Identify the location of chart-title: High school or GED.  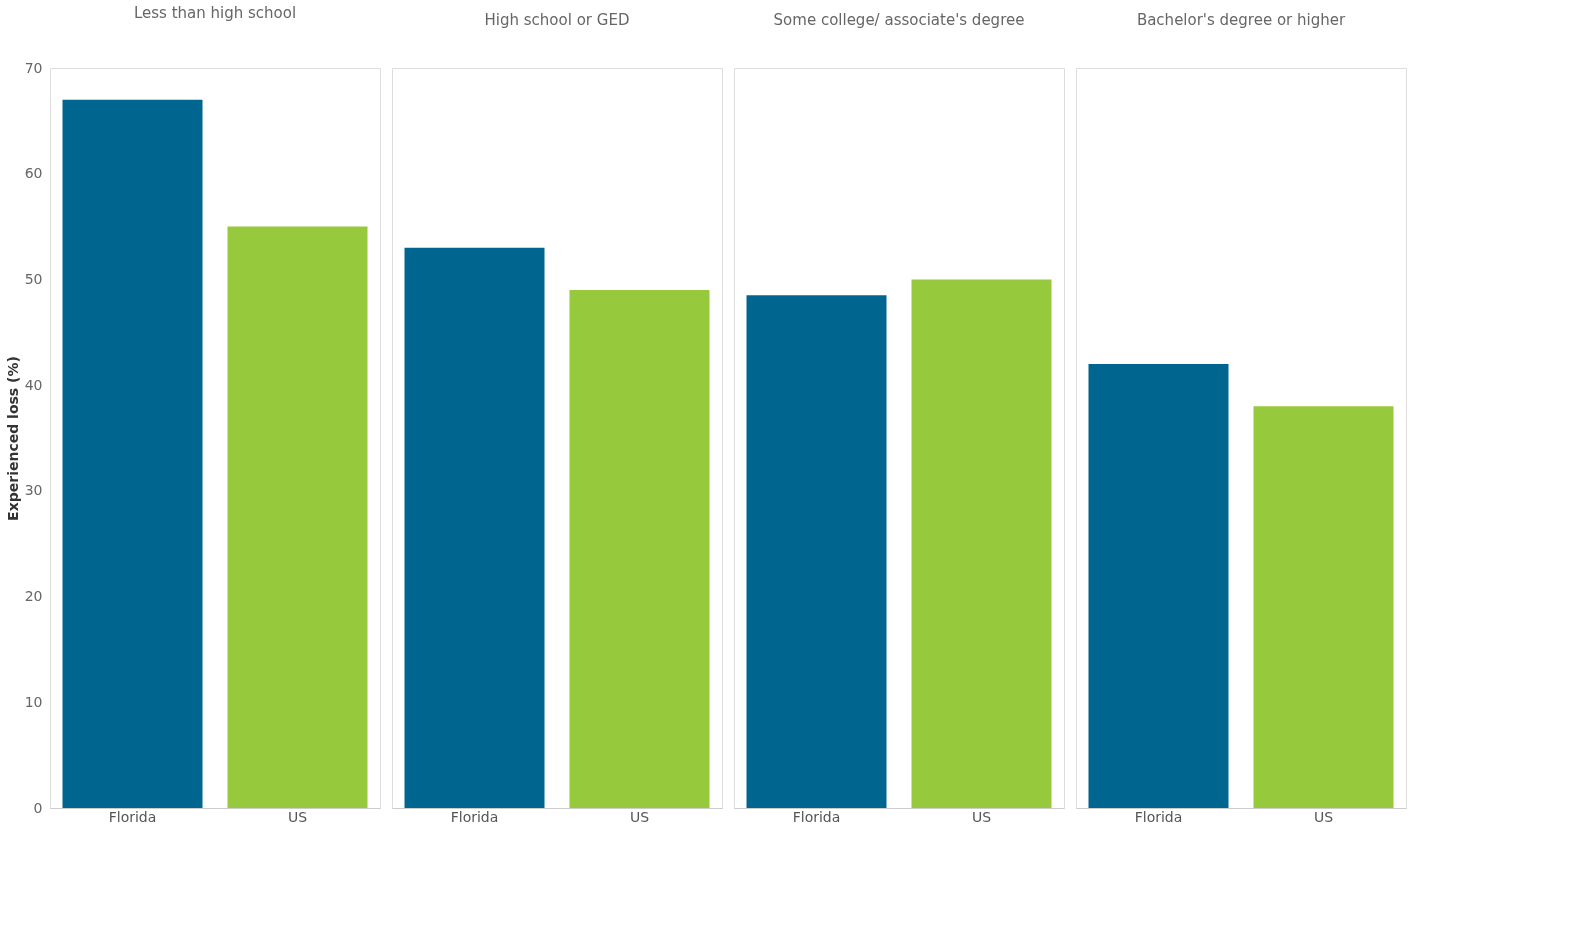
(557, 20).